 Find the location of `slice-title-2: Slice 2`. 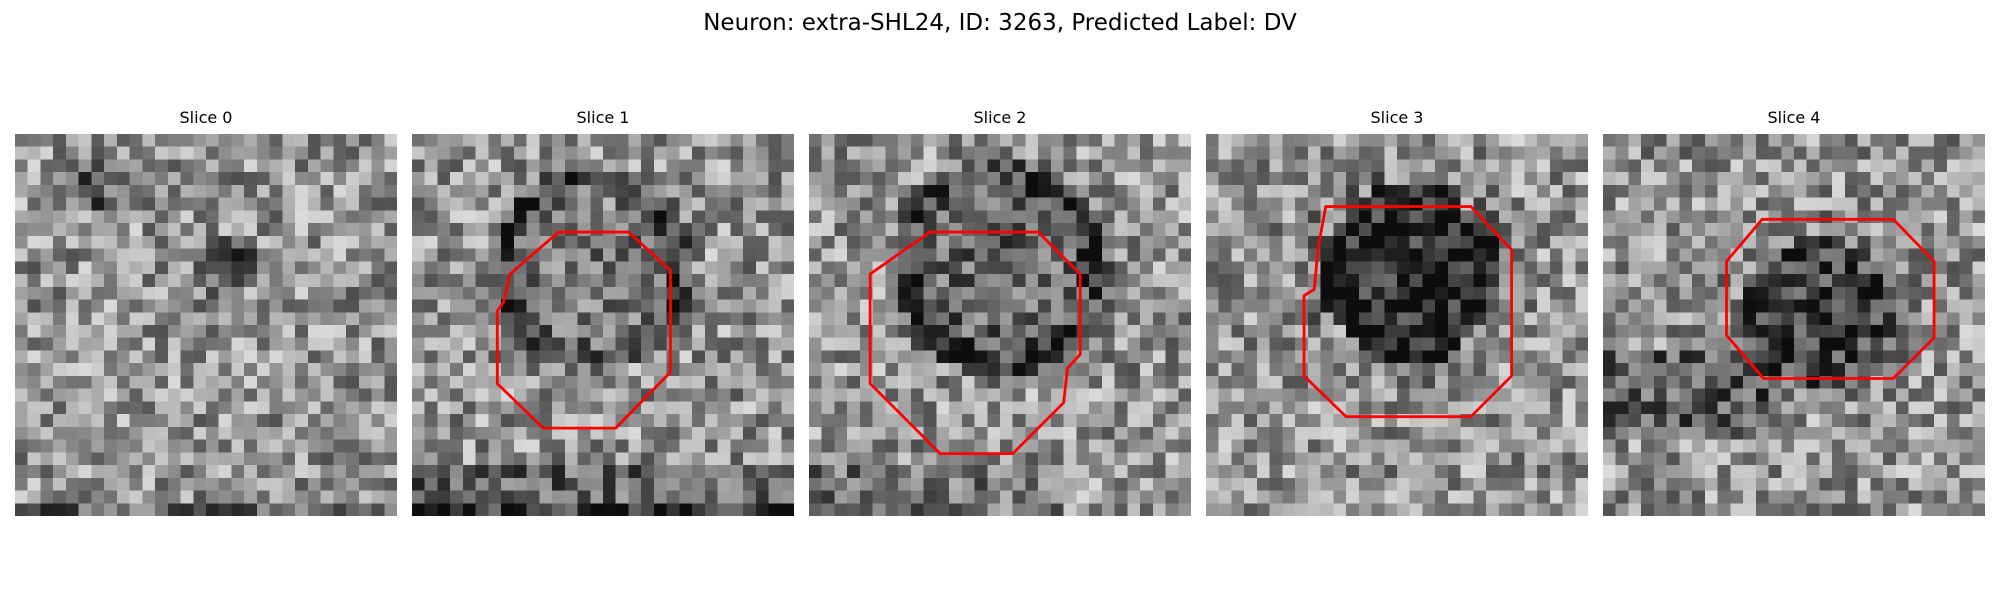

slice-title-2: Slice 2 is located at coordinates (1000, 117).